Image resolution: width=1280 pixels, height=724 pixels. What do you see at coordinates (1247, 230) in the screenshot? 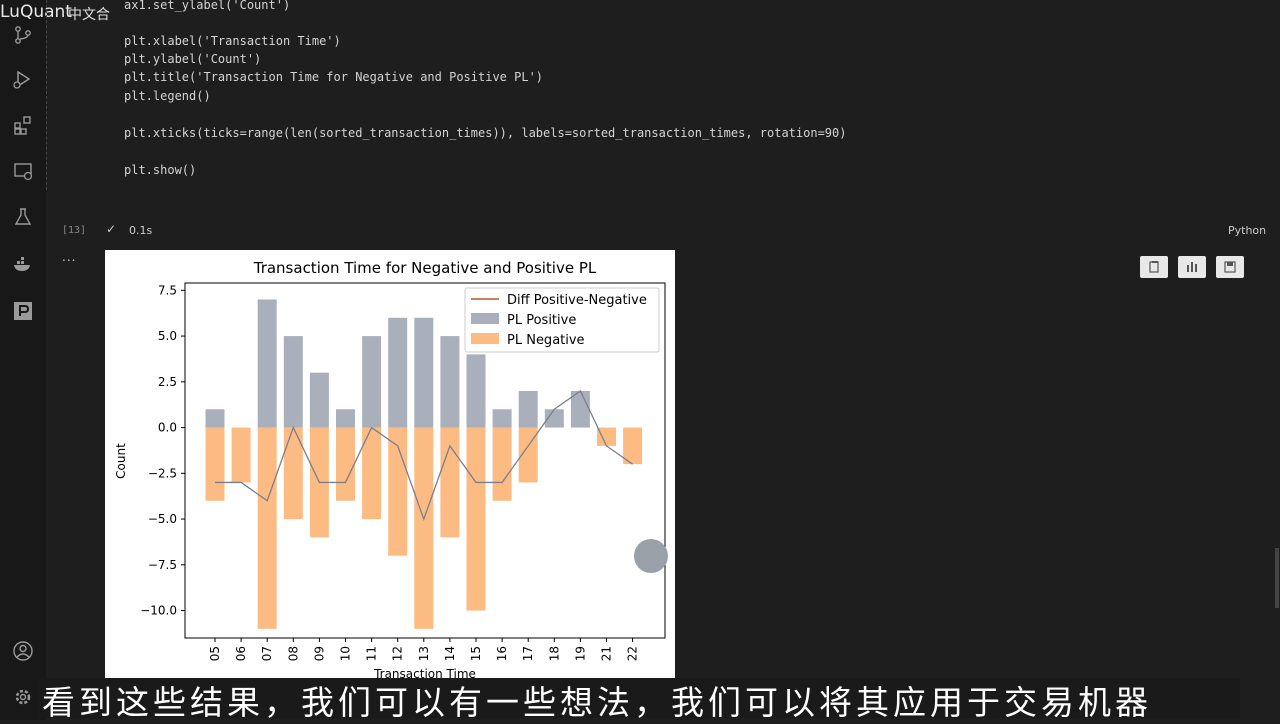
I see `kernel-language: Python` at bounding box center [1247, 230].